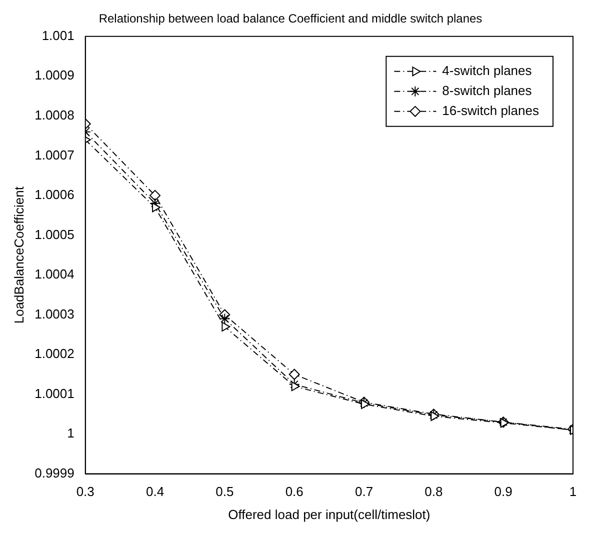 The image size is (593, 535). What do you see at coordinates (54, 314) in the screenshot?
I see `y-tick-label: 1.0003` at bounding box center [54, 314].